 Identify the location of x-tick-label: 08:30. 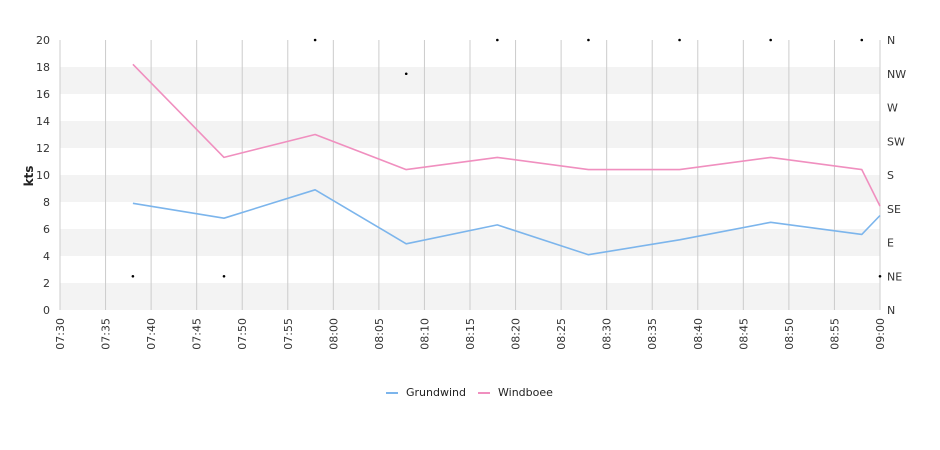
(607, 334).